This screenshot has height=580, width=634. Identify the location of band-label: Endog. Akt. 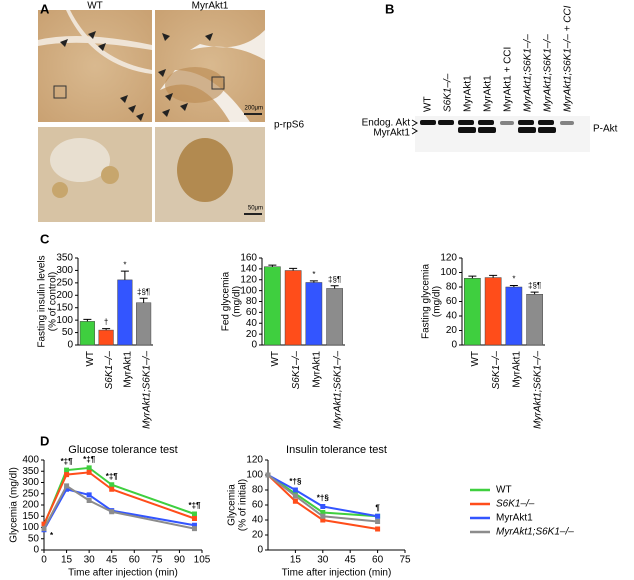
(386, 123).